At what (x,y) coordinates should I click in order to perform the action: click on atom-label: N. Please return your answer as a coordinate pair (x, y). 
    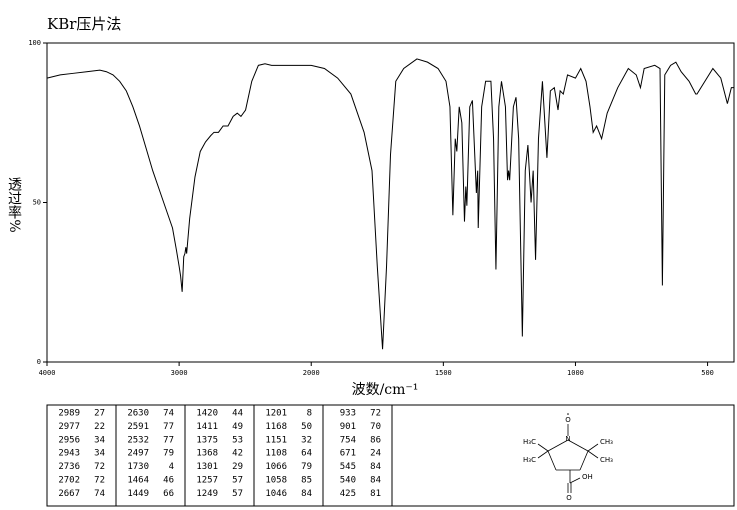
    Looking at the image, I should click on (567, 439).